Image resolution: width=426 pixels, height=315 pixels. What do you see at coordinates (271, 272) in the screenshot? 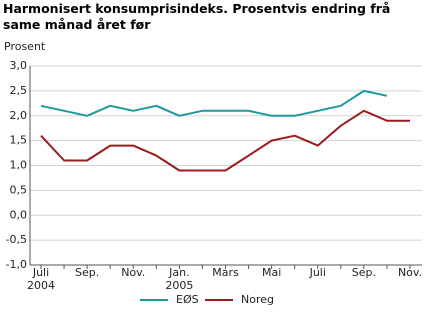
I see `x-tick-label: Mai` at bounding box center [271, 272].